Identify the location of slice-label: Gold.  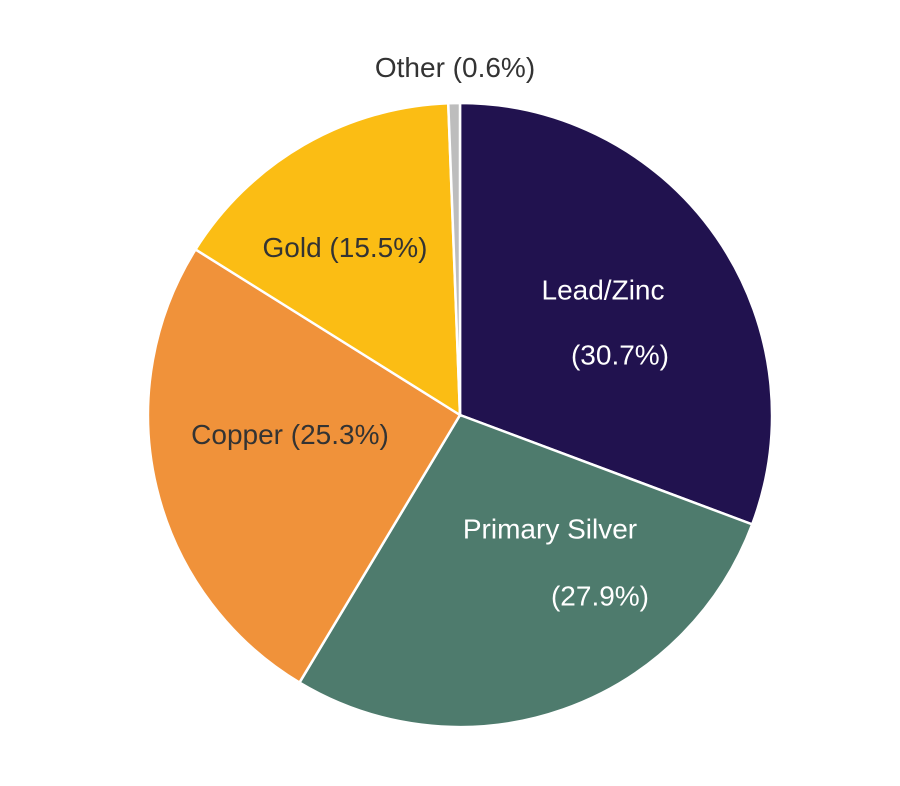
(292, 247).